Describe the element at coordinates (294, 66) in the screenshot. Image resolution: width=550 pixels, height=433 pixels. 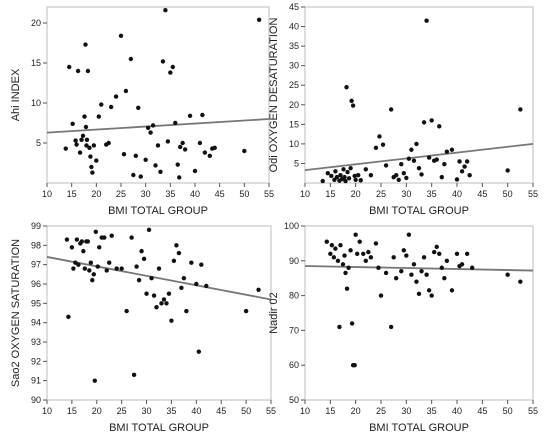
I see `y-tick-label: 30` at that location.